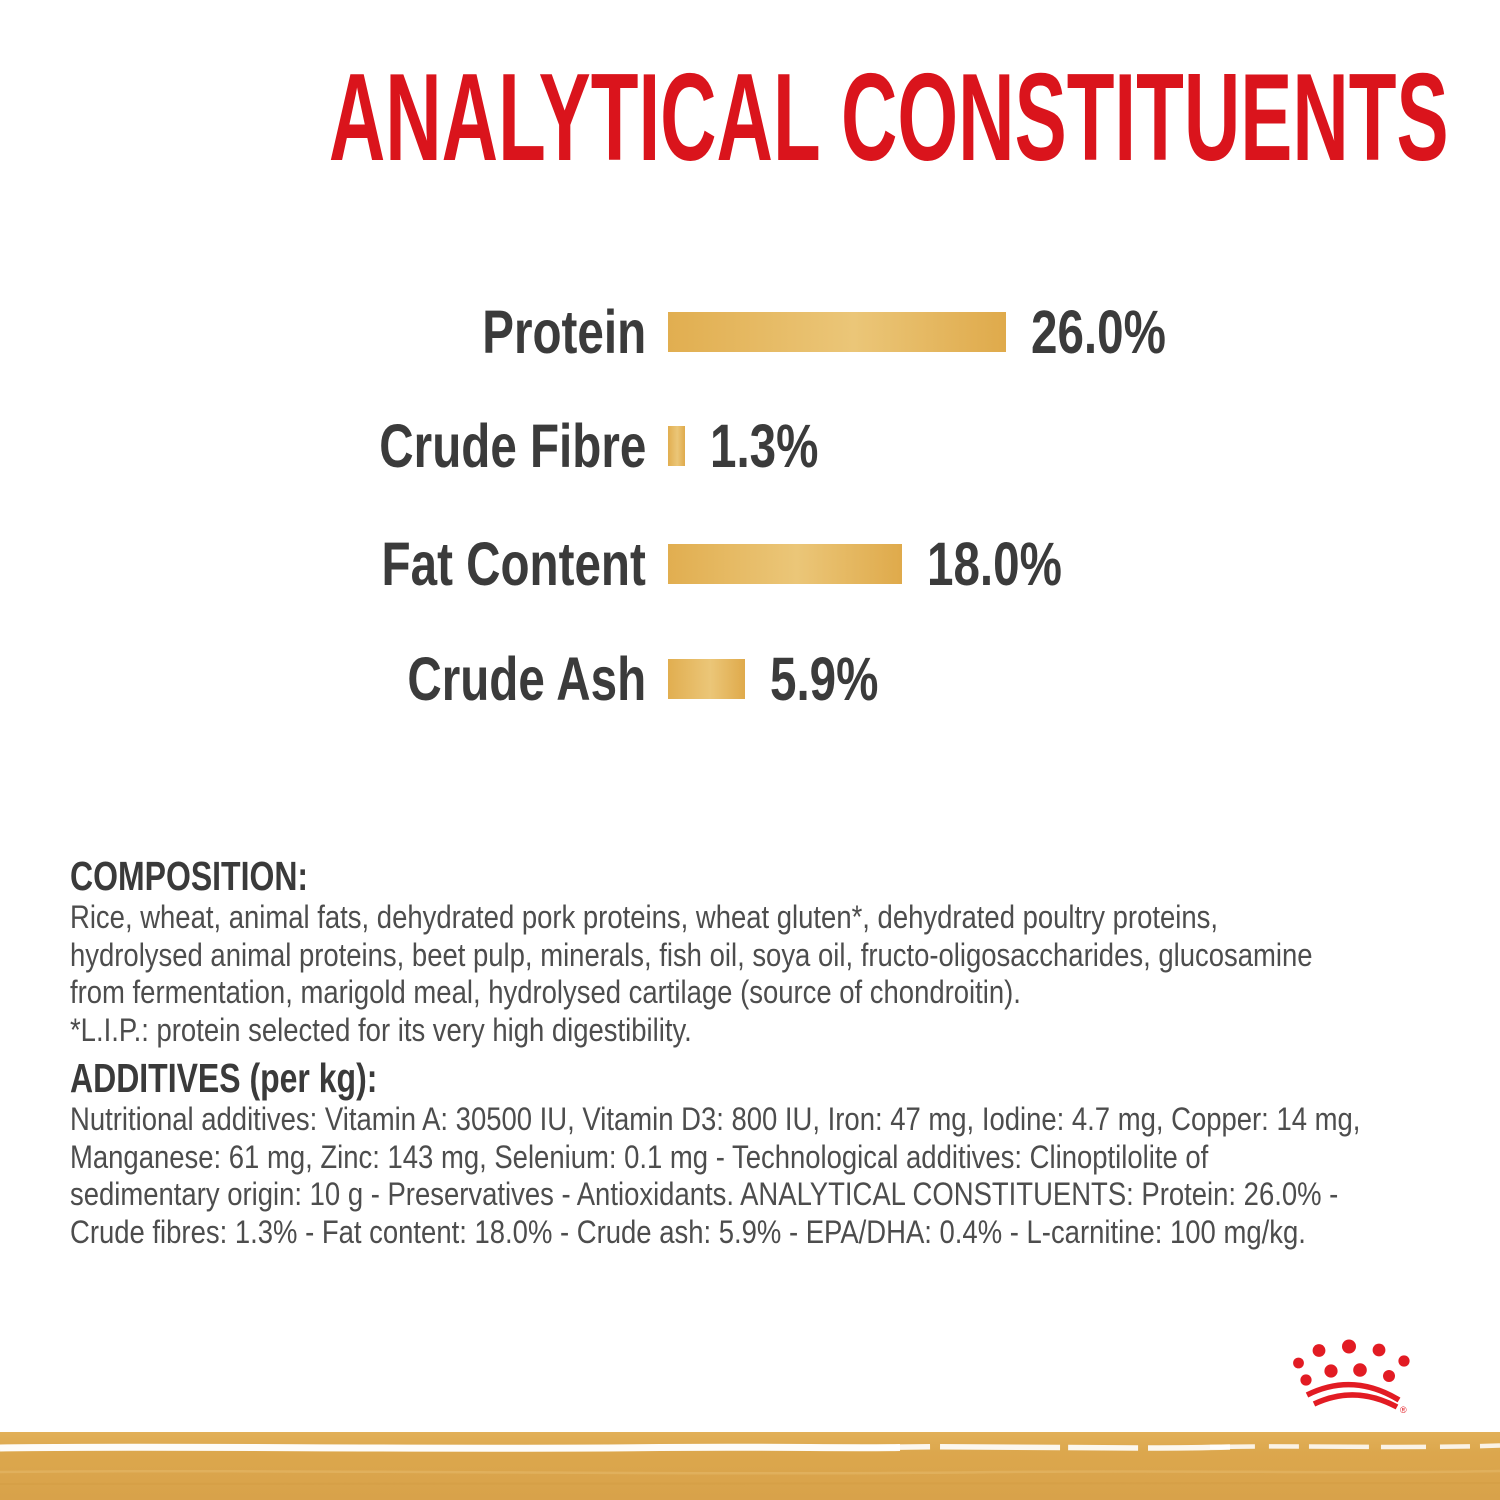  Describe the element at coordinates (706, 679) in the screenshot. I see `bar-crude-ash` at that location.